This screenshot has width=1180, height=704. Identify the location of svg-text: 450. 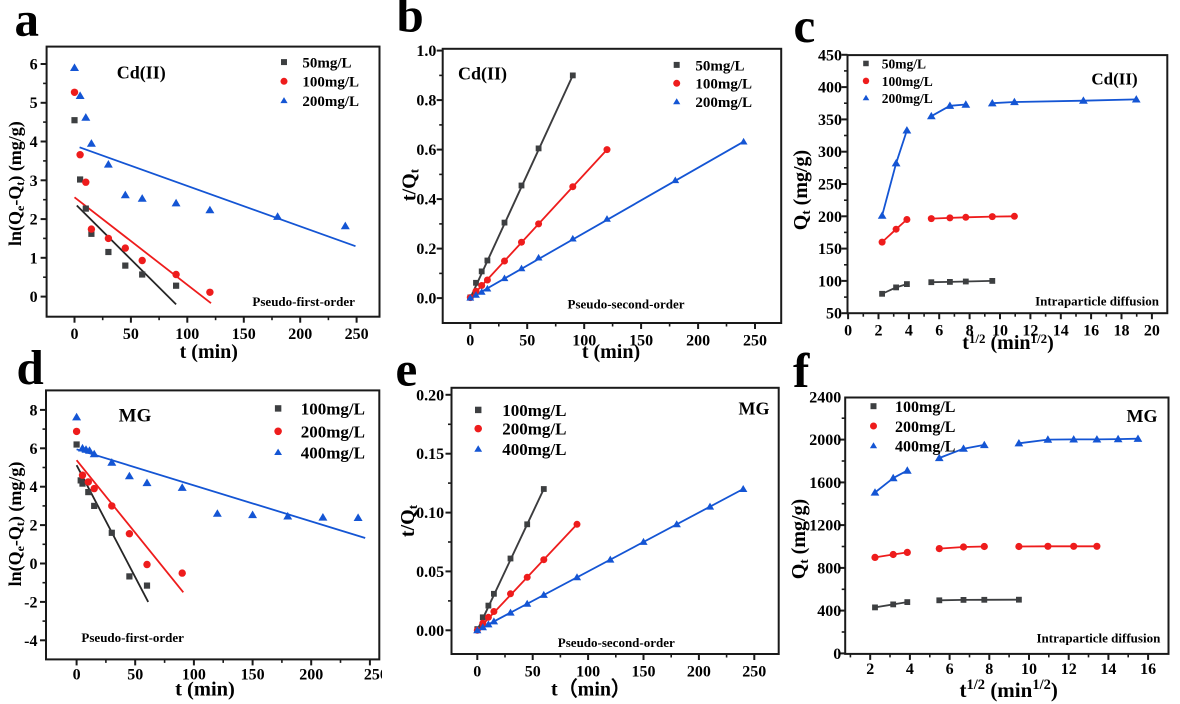
(830, 55).